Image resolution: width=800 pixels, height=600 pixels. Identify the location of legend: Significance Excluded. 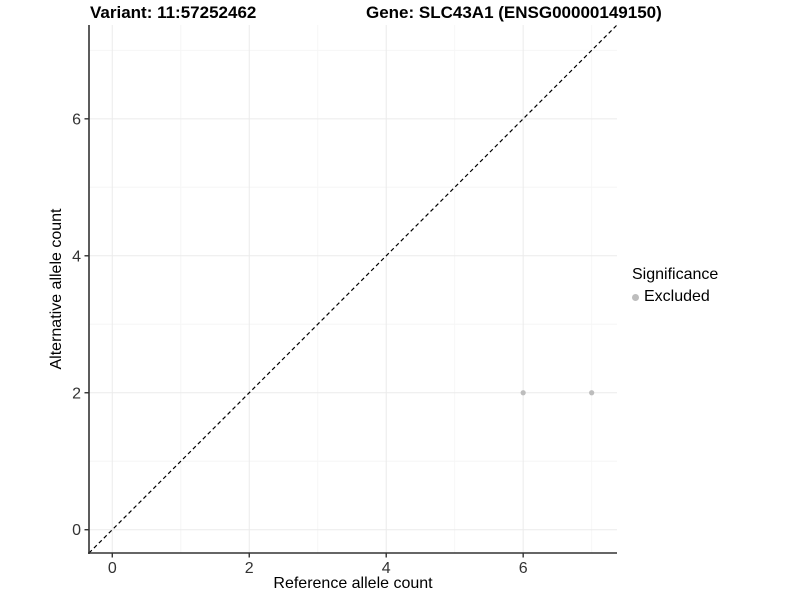
(675, 286).